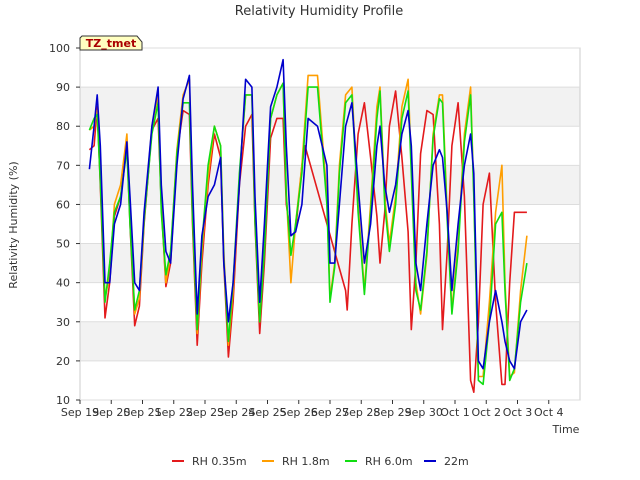 The width and height of the screenshot is (640, 480). Describe the element at coordinates (111, 412) in the screenshot. I see `x-tick-label-1: Sep 20` at that location.